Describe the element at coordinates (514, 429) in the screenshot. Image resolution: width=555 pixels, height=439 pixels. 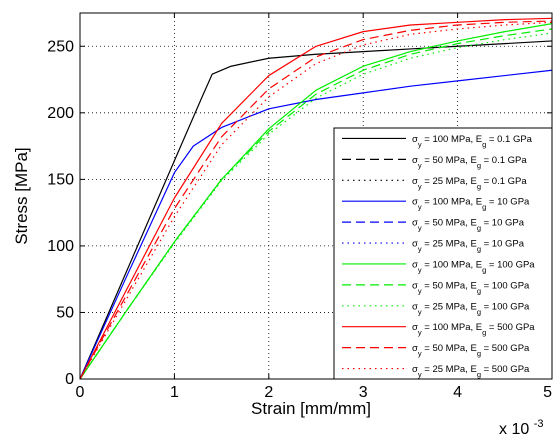
I see `x-multiplier-base: x 10` at that location.